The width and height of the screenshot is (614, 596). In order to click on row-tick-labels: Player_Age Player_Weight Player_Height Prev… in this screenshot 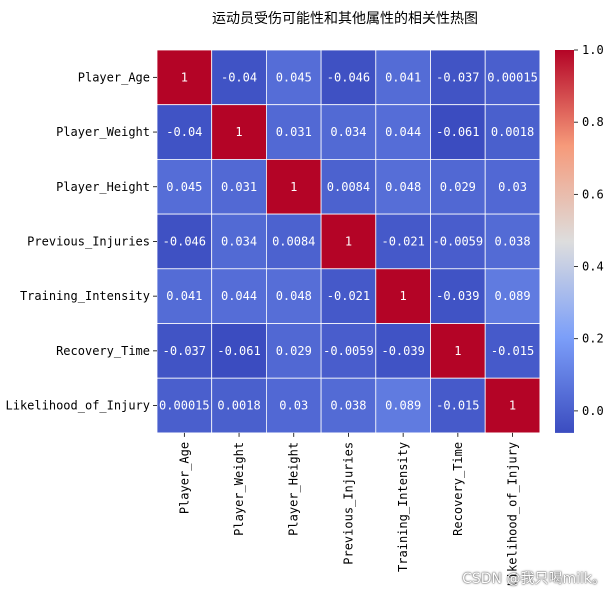, I will do `click(81, 241)`.